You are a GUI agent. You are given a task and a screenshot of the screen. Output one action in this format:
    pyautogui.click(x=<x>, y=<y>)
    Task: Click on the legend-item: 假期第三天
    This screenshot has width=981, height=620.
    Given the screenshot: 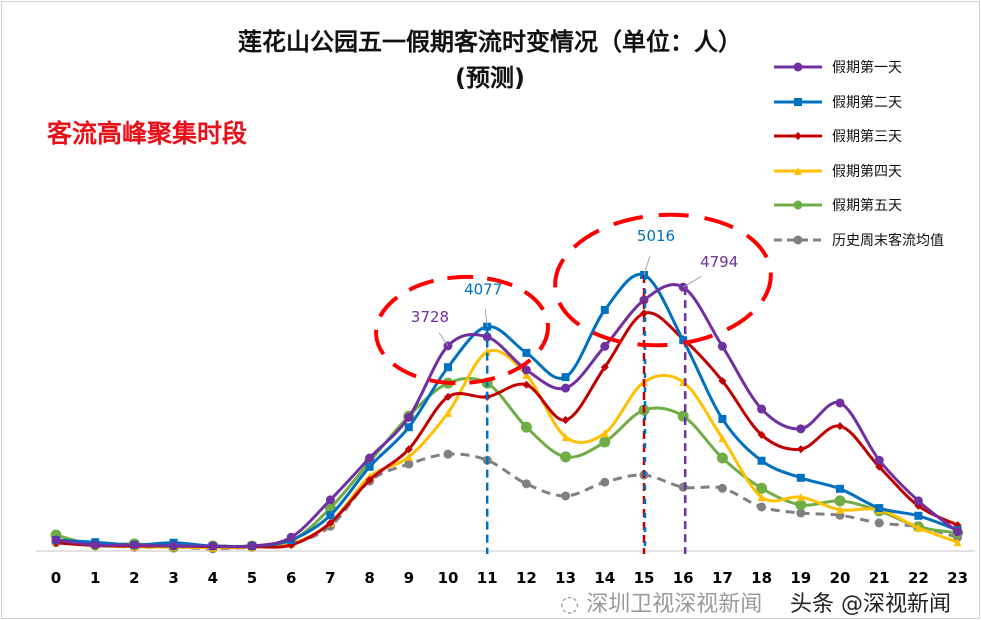 What is the action you would take?
    pyautogui.click(x=858, y=136)
    